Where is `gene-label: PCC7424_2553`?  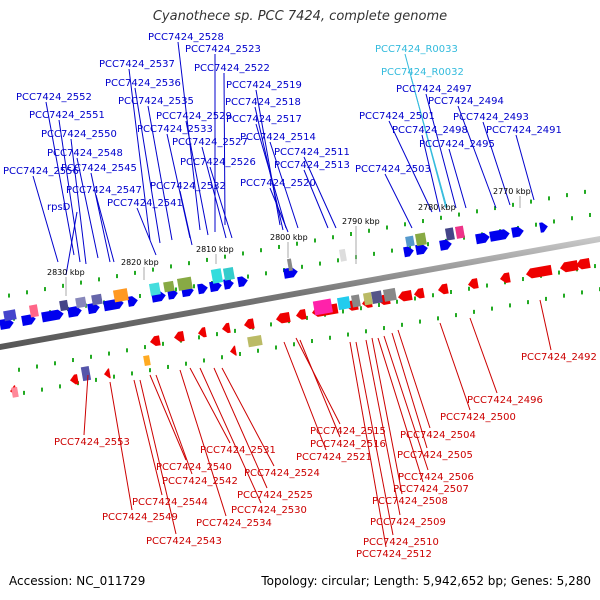 gene-label: PCC7424_2553 is located at coordinates (92, 442).